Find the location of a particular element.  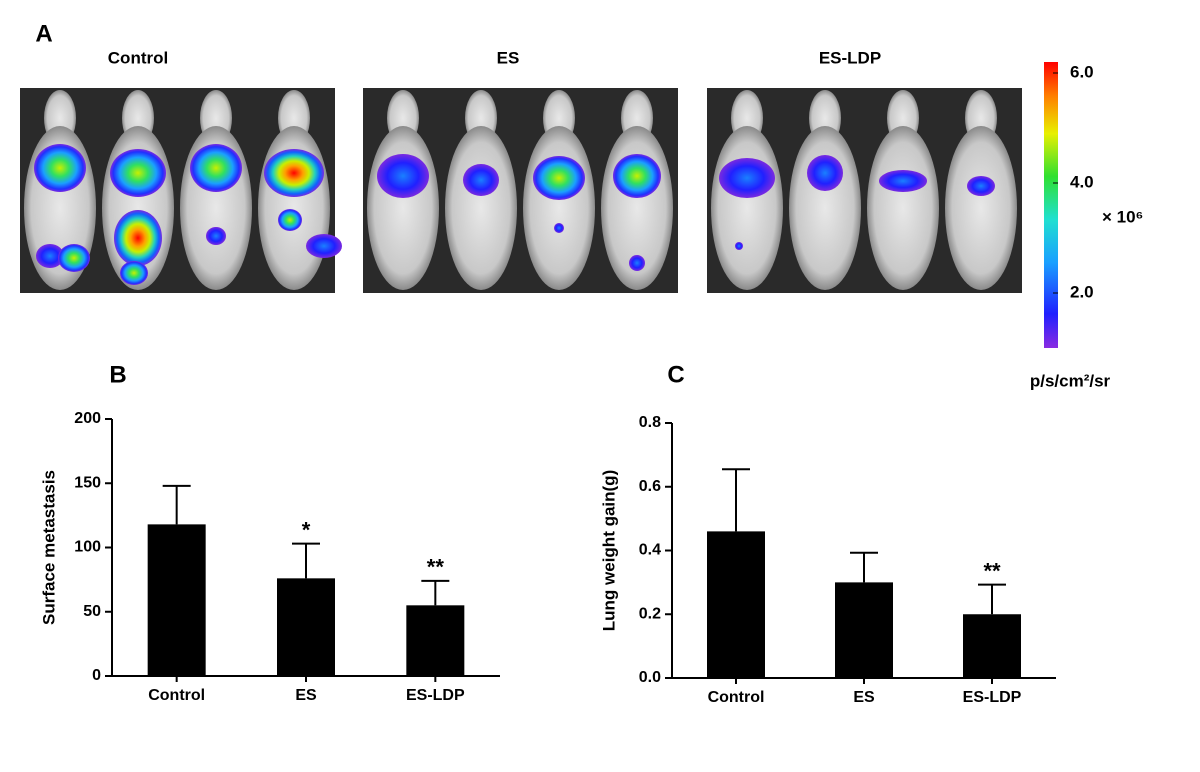

colorbar-multiplier: × 10⁶ is located at coordinates (1122, 216).